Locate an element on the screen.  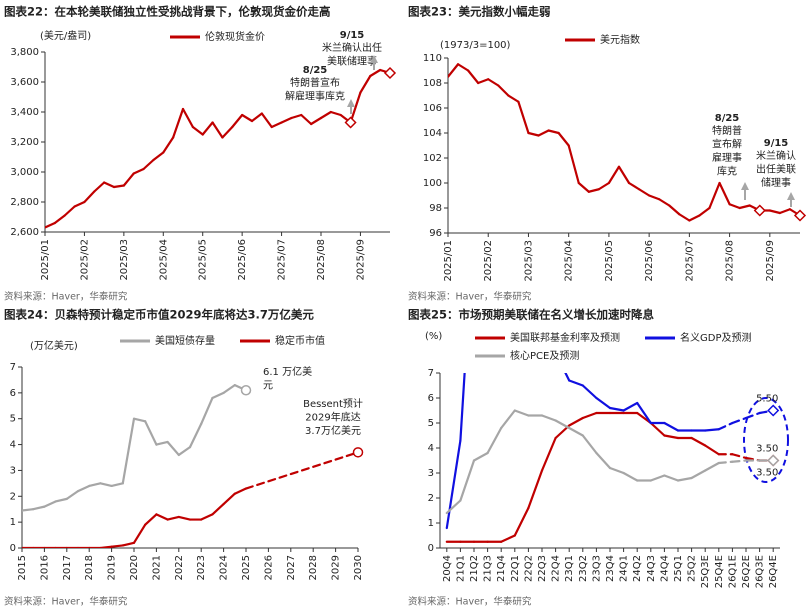
y-tick-label: 0 is located at coordinates (13, 548).